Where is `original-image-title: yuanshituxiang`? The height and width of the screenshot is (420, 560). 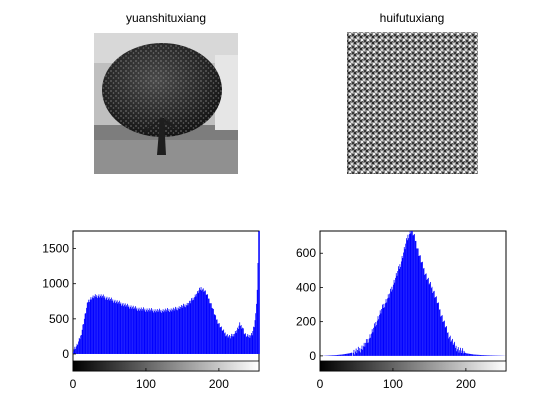 original-image-title: yuanshituxiang is located at coordinates (166, 18).